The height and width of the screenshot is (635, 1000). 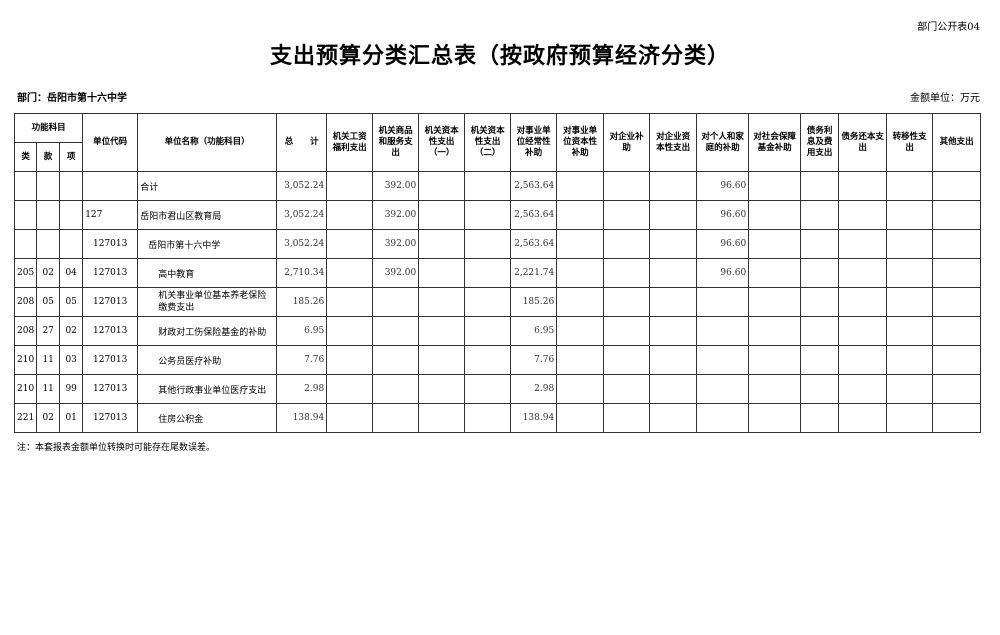 I want to click on header-xiang: 项, so click(x=71, y=157).